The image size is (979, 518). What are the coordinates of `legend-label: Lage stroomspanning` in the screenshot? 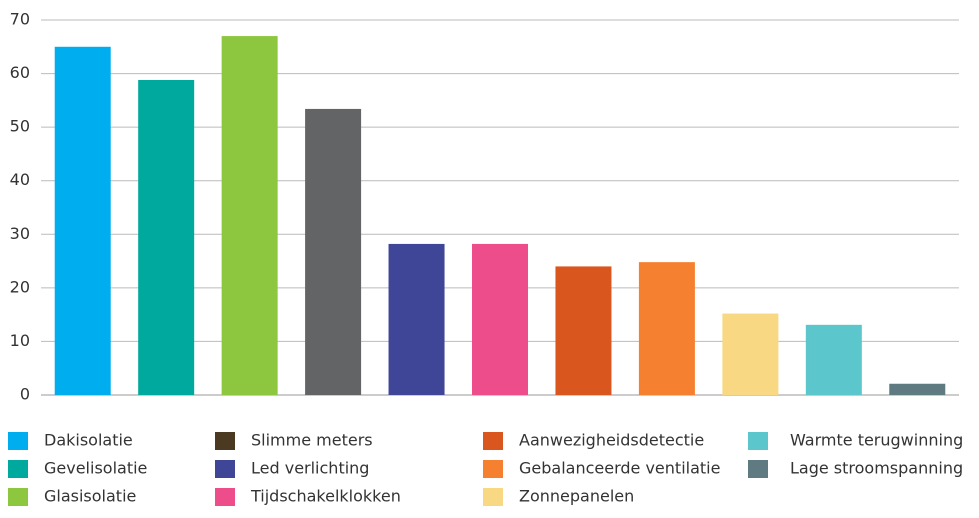 It's located at (876, 468).